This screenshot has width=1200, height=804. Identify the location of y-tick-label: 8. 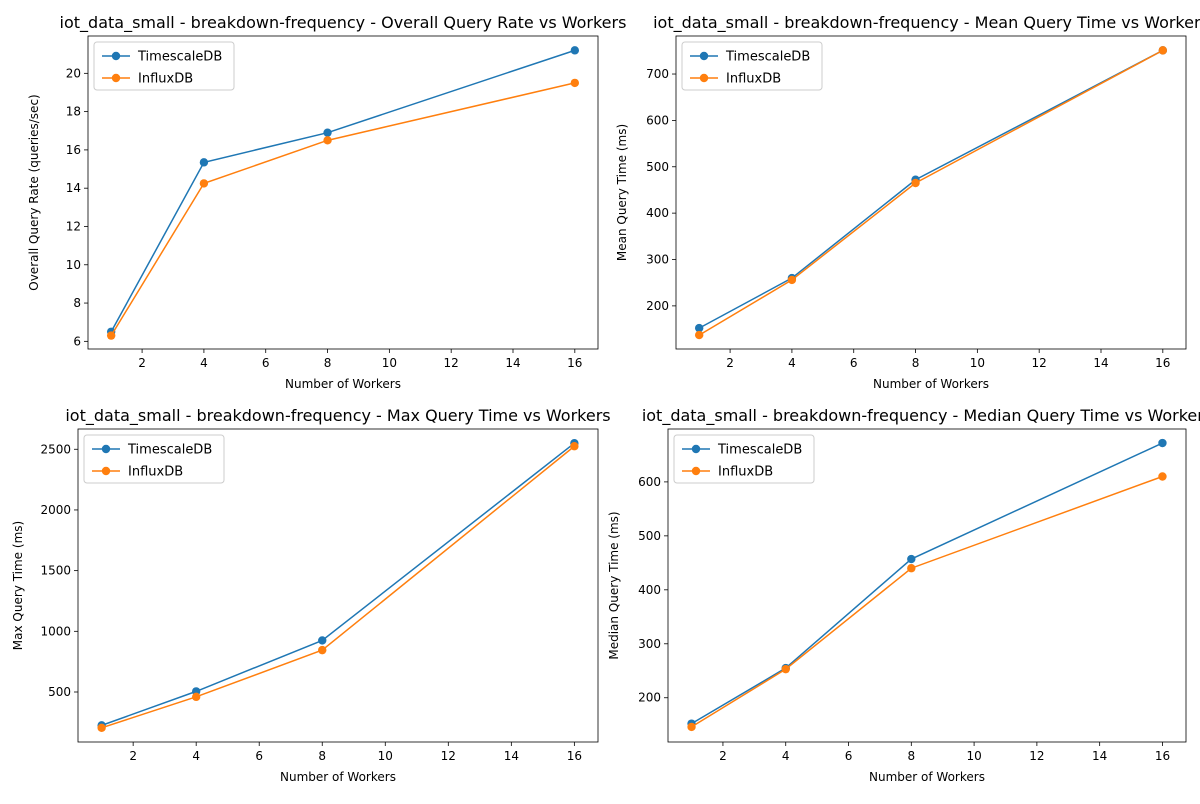
(77, 303).